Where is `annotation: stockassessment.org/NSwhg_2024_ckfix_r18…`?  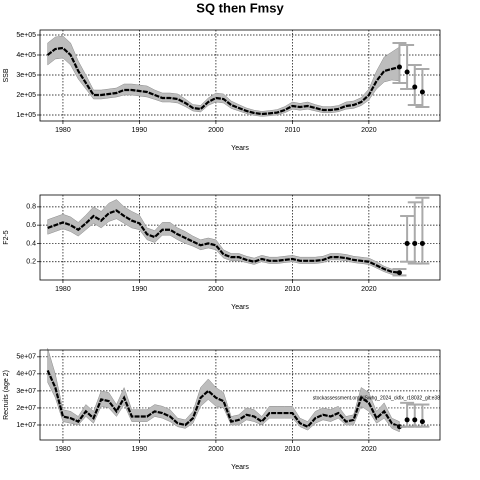
annotation: stockassessment.org/NSwhg_2024_ckfix_r18… is located at coordinates (377, 398).